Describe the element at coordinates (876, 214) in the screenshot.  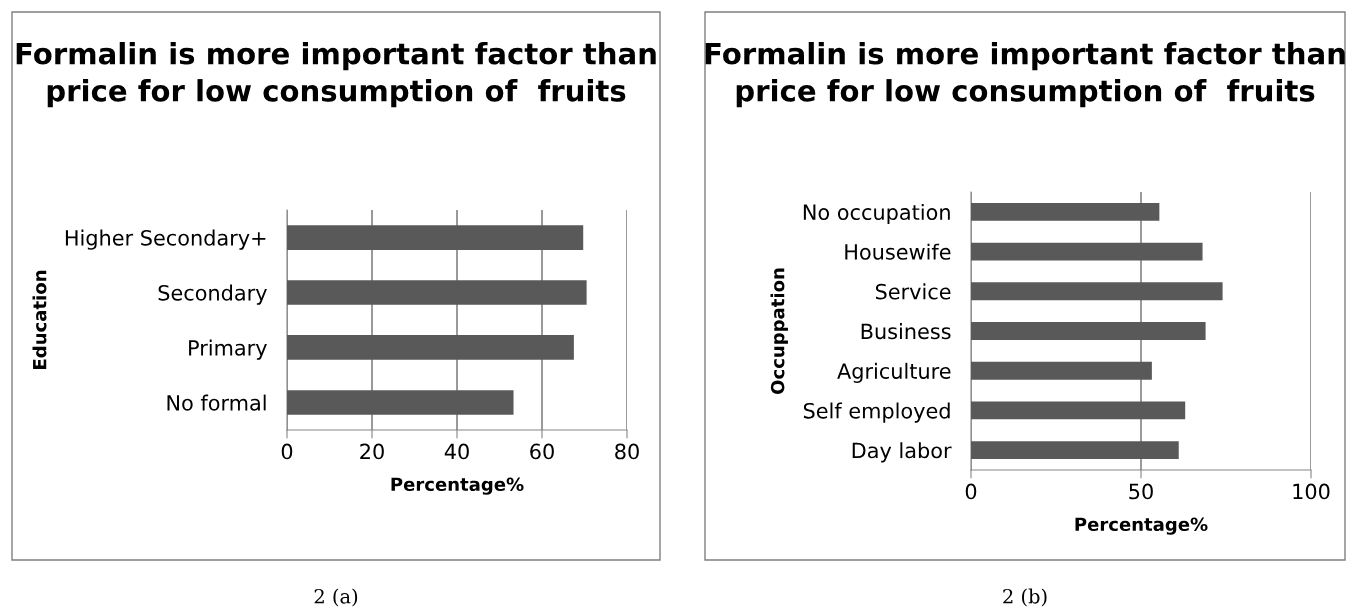
I see `y-tick-label: No occupation` at that location.